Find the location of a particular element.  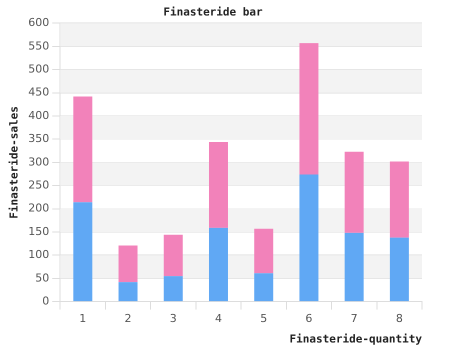

y-tick-label: 550 is located at coordinates (39, 45).